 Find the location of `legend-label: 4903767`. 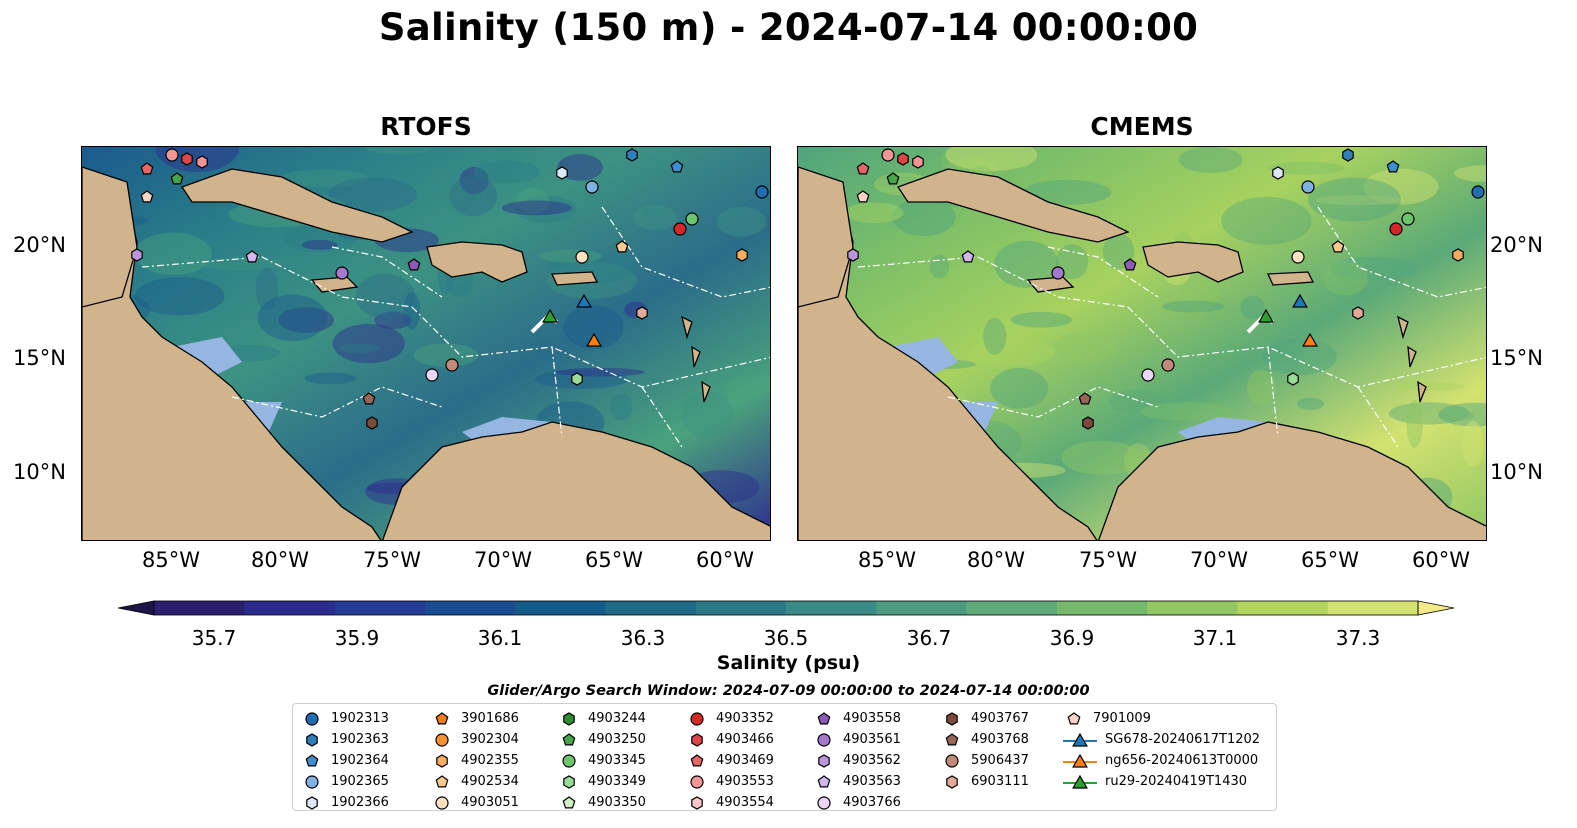

legend-label: 4903767 is located at coordinates (1000, 718).